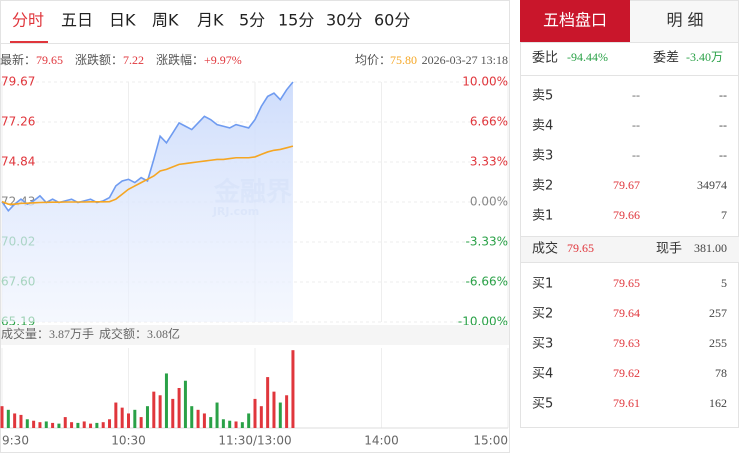  Describe the element at coordinates (724, 283) in the screenshot. I see `level-volume: 5` at that location.